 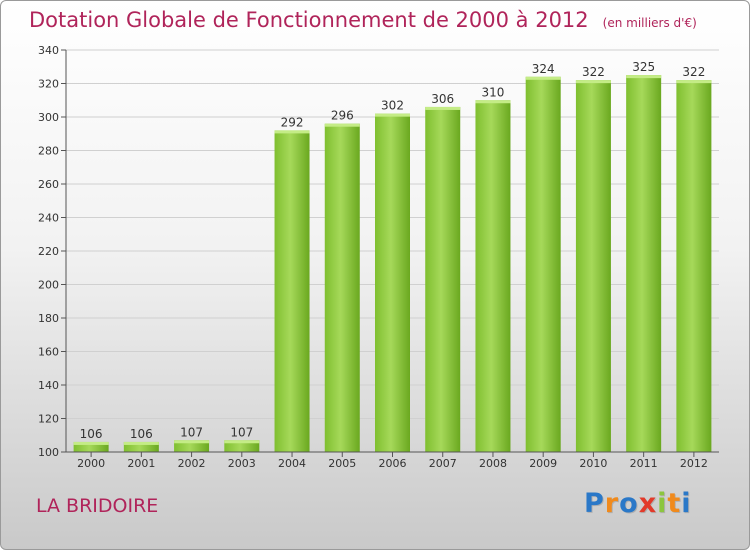 I want to click on y-tick-label: 240, so click(x=48, y=218).